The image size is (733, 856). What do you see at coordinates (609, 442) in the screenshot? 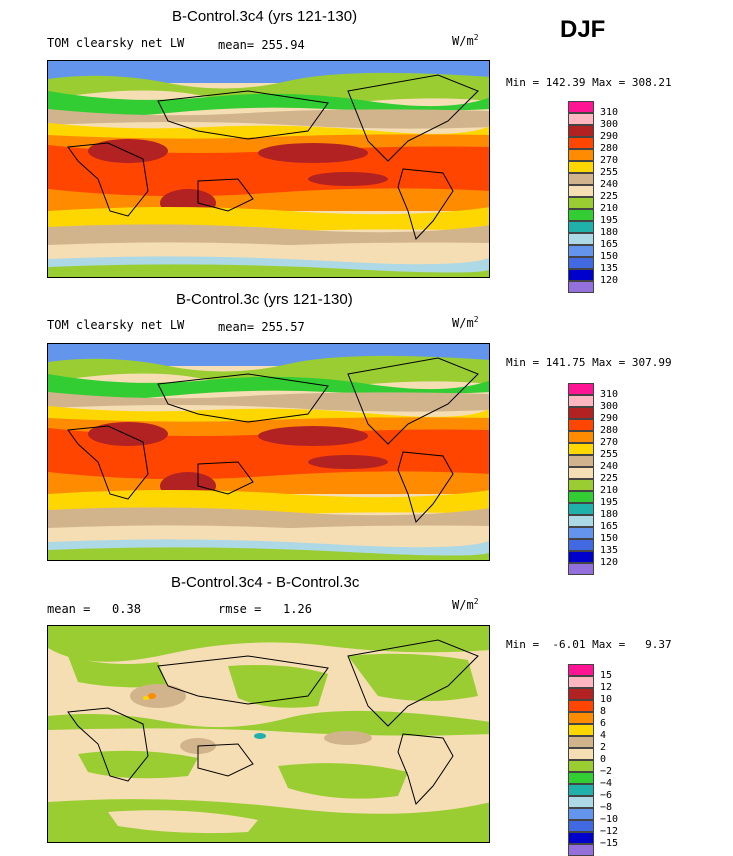
I see `panel-2-tick: 270` at bounding box center [609, 442].